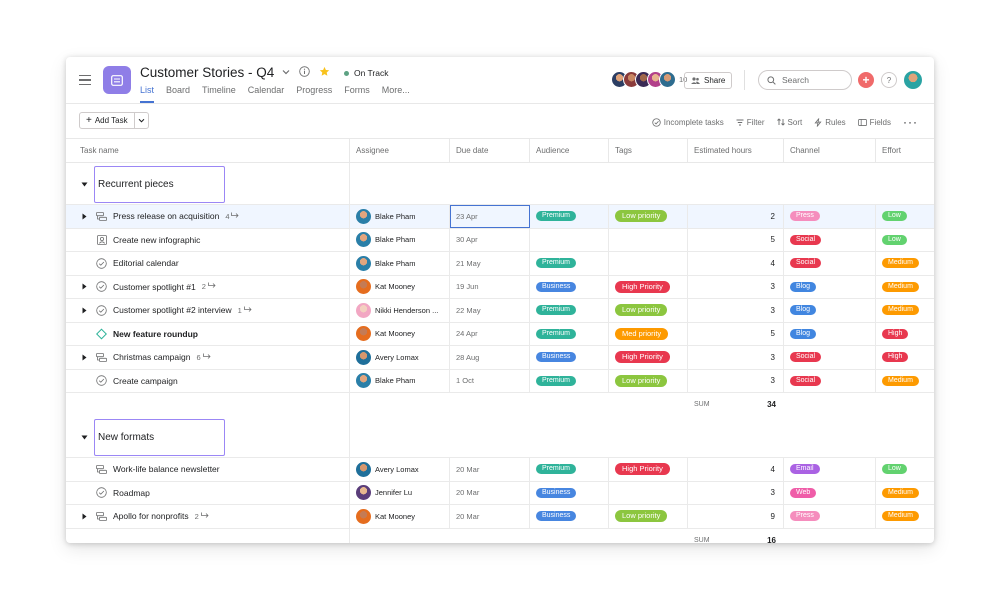 The image size is (1000, 600). I want to click on audience-cell, so click(569, 239).